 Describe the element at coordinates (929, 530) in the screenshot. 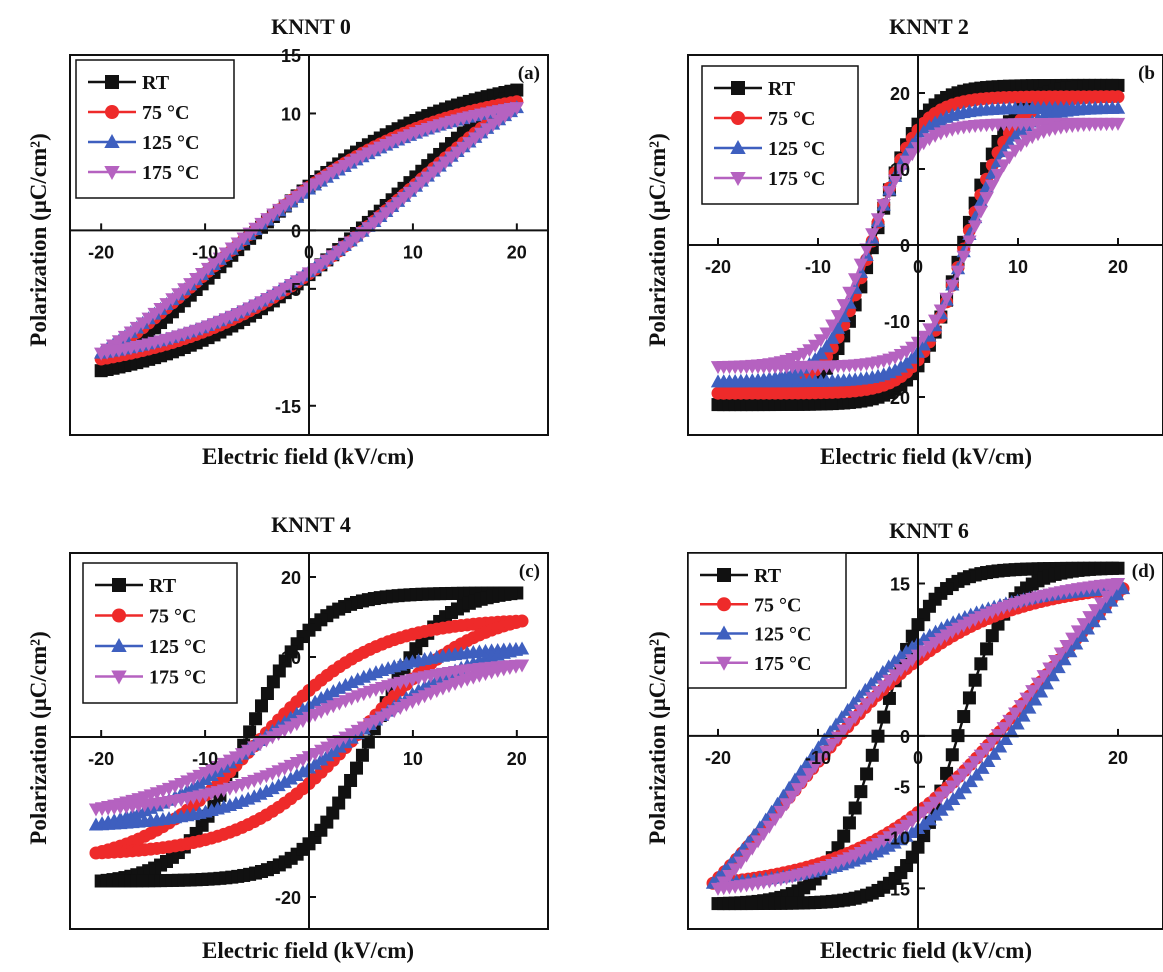

I see `panel-title: KNNT 6` at that location.